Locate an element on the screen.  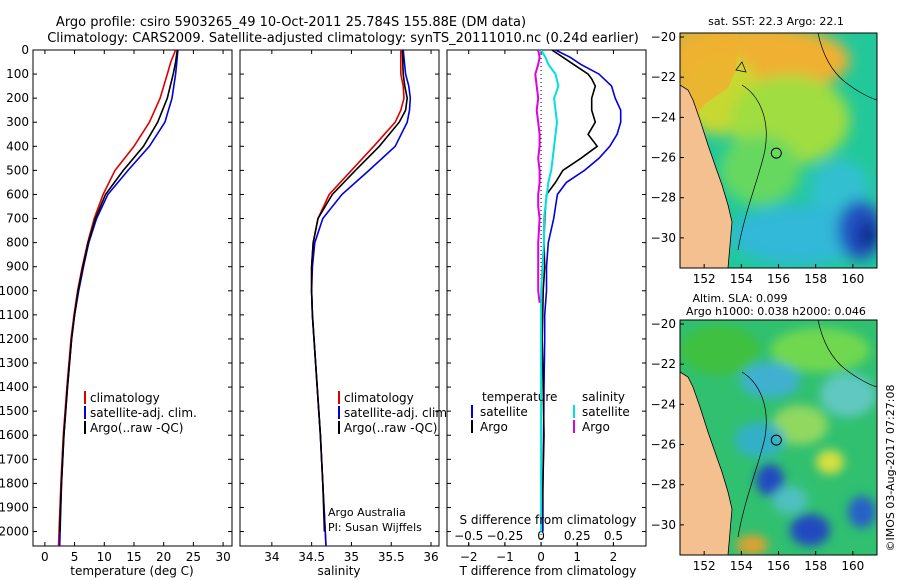
depth-tick-label: 1000 is located at coordinates (14, 291).